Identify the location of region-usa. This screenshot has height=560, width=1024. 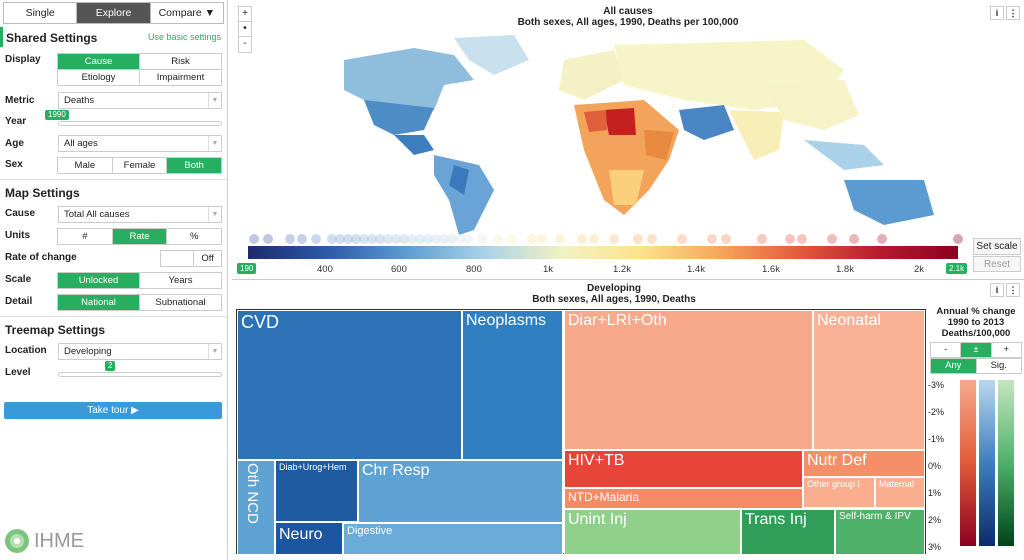
(399, 117).